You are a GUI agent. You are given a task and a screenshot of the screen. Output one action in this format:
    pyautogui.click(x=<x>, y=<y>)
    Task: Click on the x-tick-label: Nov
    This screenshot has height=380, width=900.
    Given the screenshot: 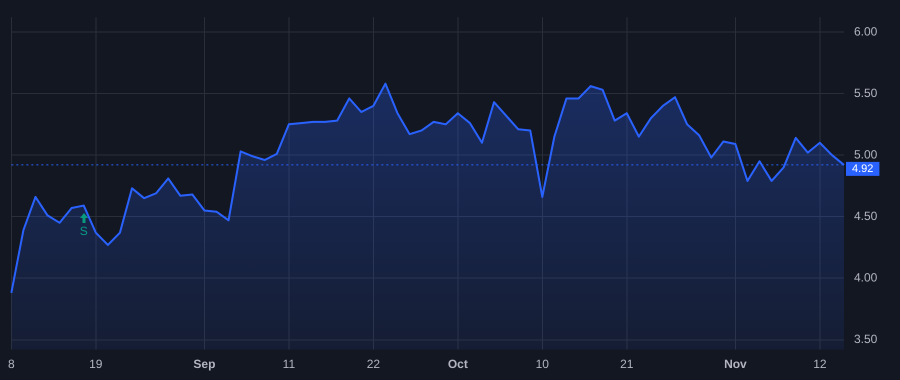 What is the action you would take?
    pyautogui.click(x=736, y=364)
    